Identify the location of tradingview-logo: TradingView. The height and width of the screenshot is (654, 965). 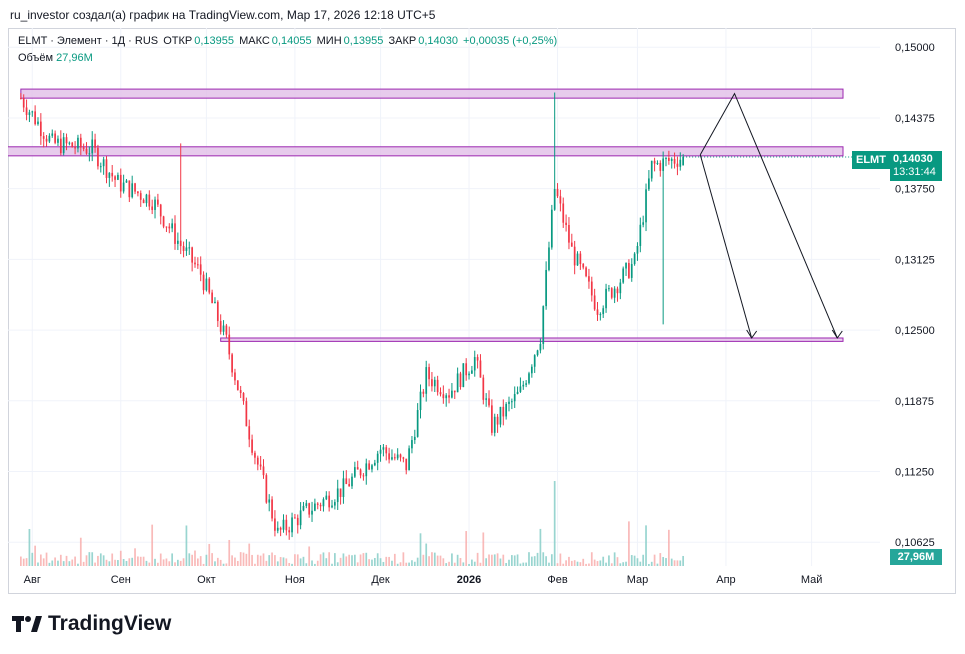
(91, 624).